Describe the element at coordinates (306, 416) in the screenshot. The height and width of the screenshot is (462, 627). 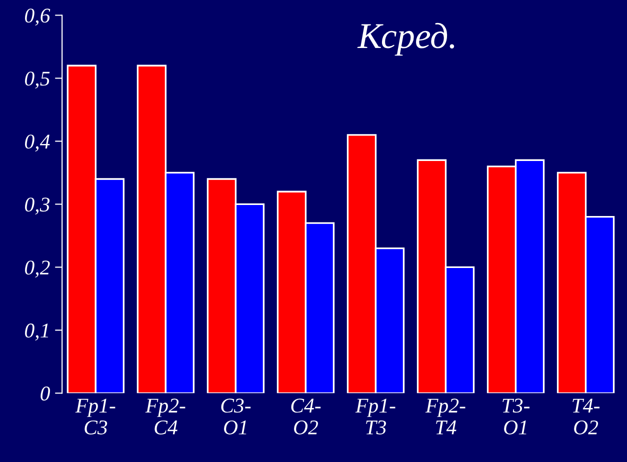
I see `x-tick-label: C4- O2` at that location.